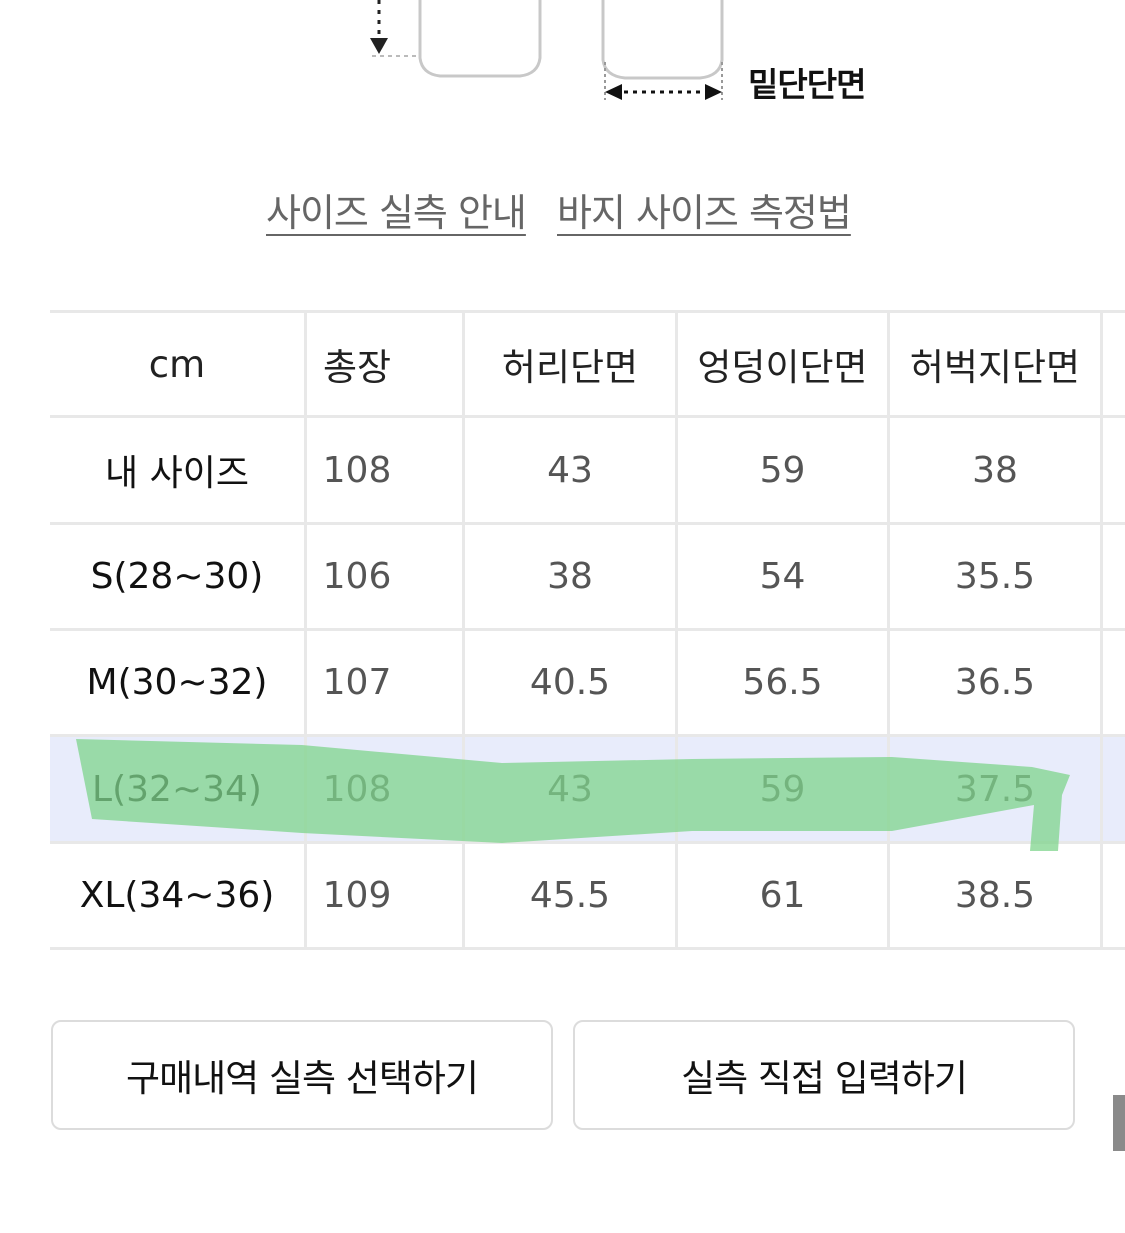 Image resolution: width=1125 pixels, height=1233 pixels. Describe the element at coordinates (357, 576) in the screenshot. I see `table-cell: 106` at that location.